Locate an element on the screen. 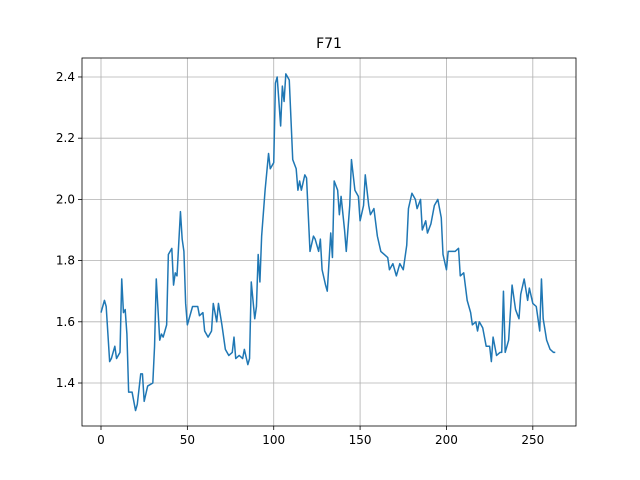 This screenshot has height=480, width=640. y-tick-label: 2.2 is located at coordinates (65, 138).